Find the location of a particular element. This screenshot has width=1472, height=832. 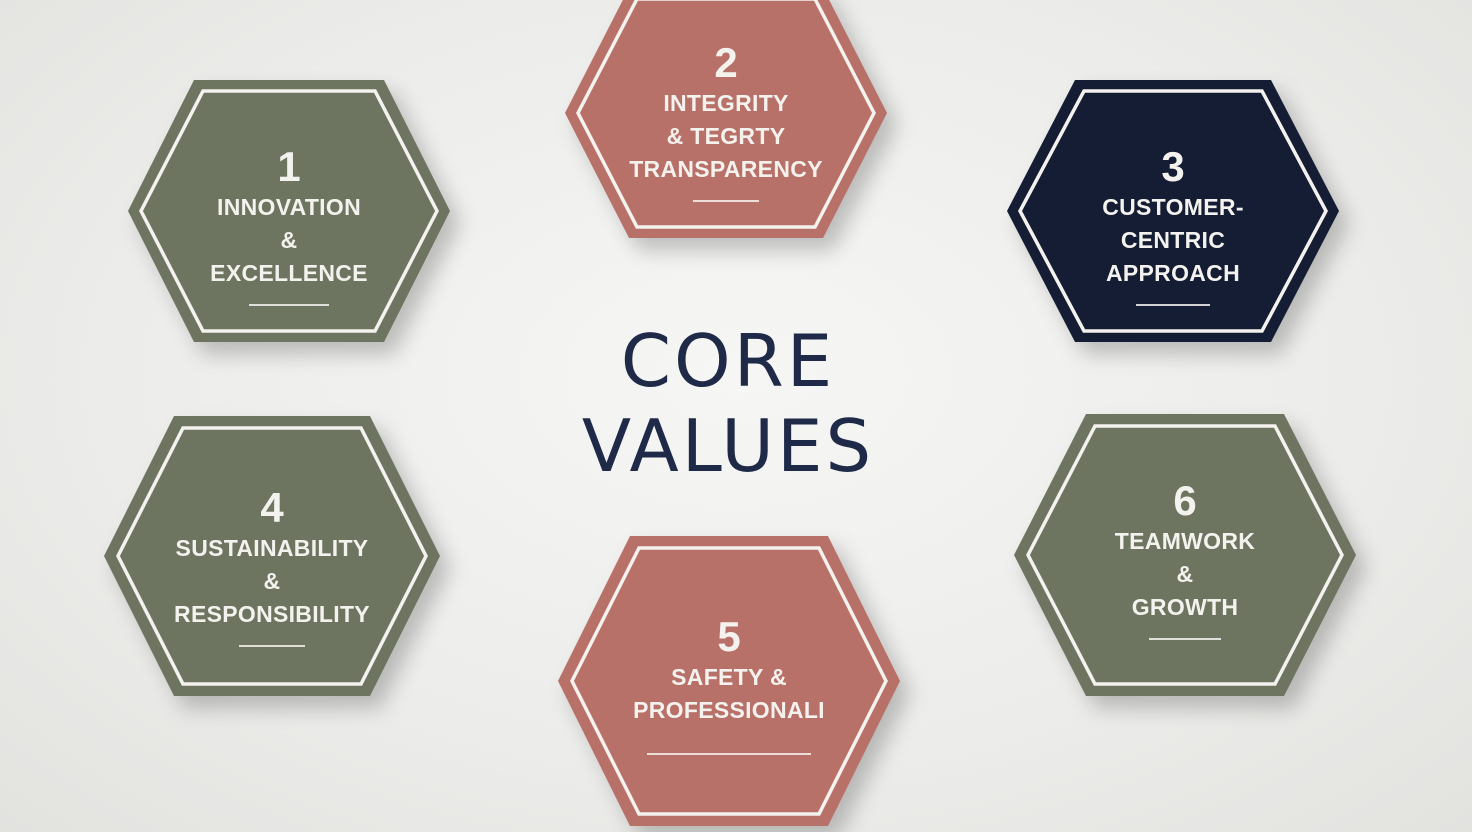

value-number: 1 is located at coordinates (289, 166).